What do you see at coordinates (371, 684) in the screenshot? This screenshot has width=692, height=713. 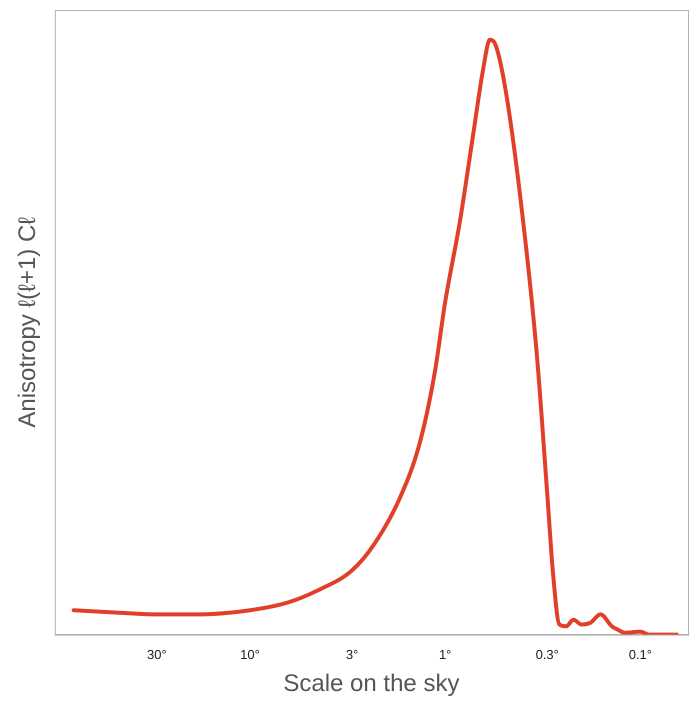 I see `x-axis-title: Scale on the sky` at bounding box center [371, 684].